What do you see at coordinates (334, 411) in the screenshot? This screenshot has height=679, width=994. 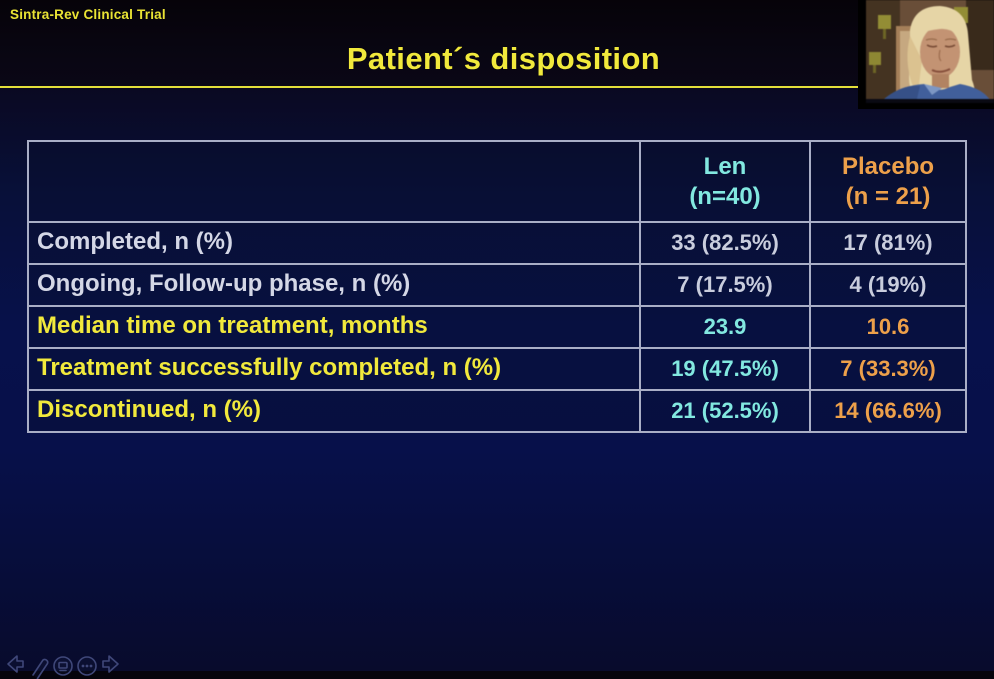 I see `row-label: Discontinued, n (%)` at bounding box center [334, 411].